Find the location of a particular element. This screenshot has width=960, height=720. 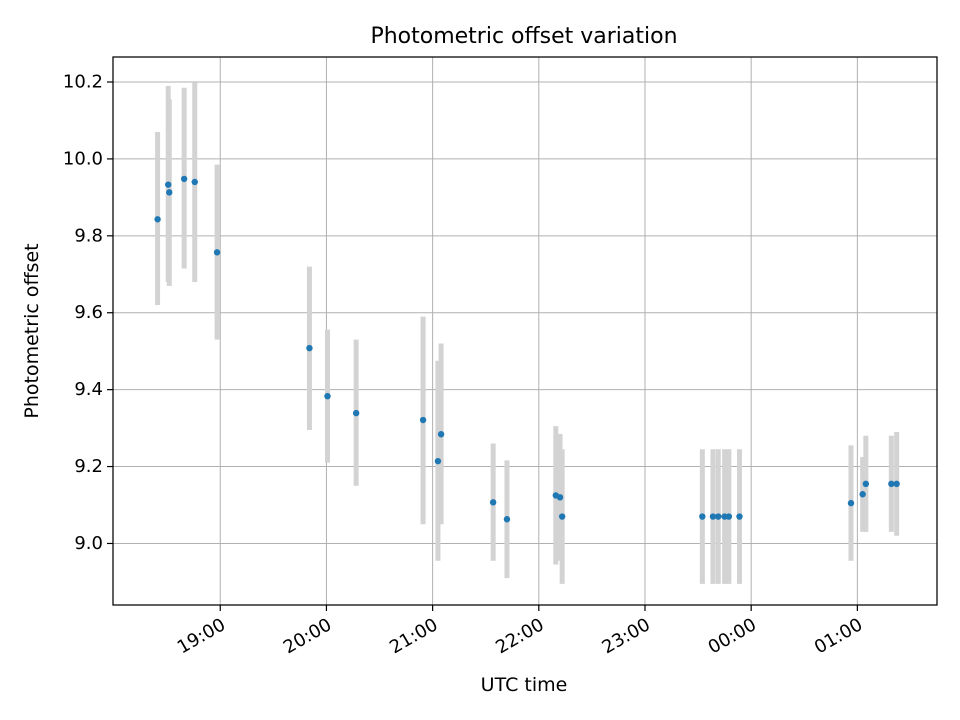

chart-title: Photometric offset variation is located at coordinates (523, 36).